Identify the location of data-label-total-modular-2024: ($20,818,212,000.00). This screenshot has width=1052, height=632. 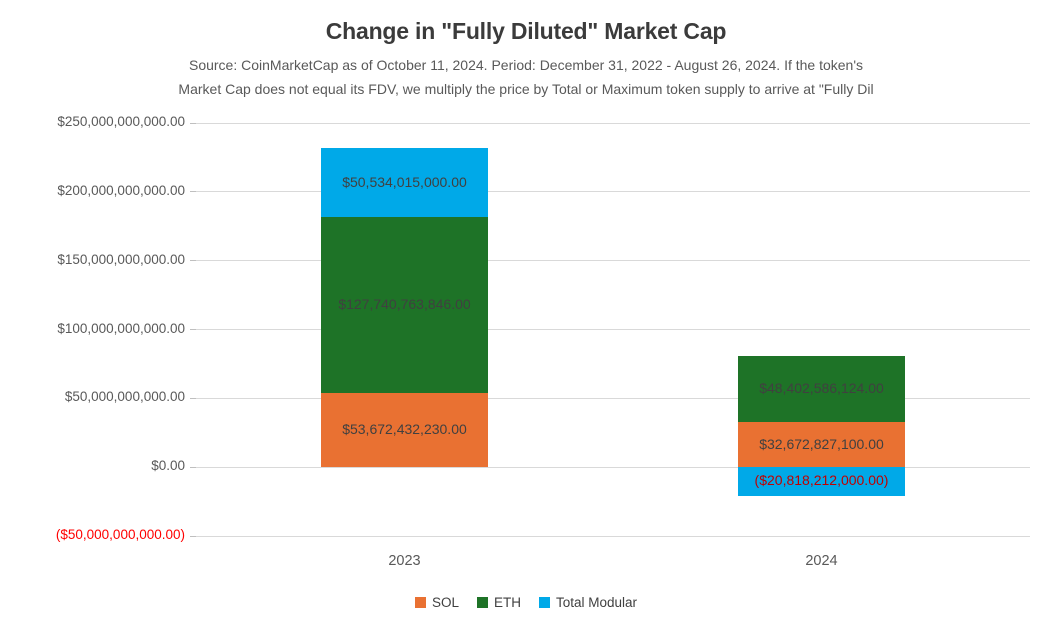
(821, 480).